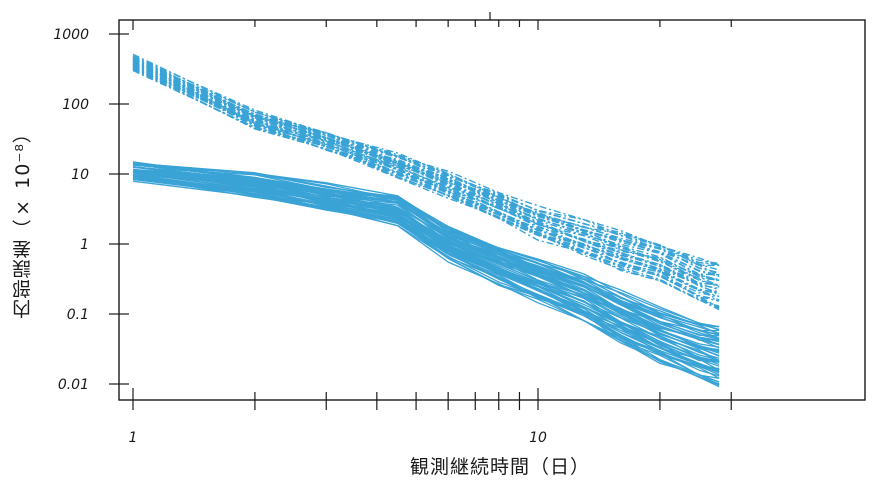 Image resolution: width=885 pixels, height=481 pixels. What do you see at coordinates (71, 35) in the screenshot?
I see `y-tick-label-1000: 1000` at bounding box center [71, 35].